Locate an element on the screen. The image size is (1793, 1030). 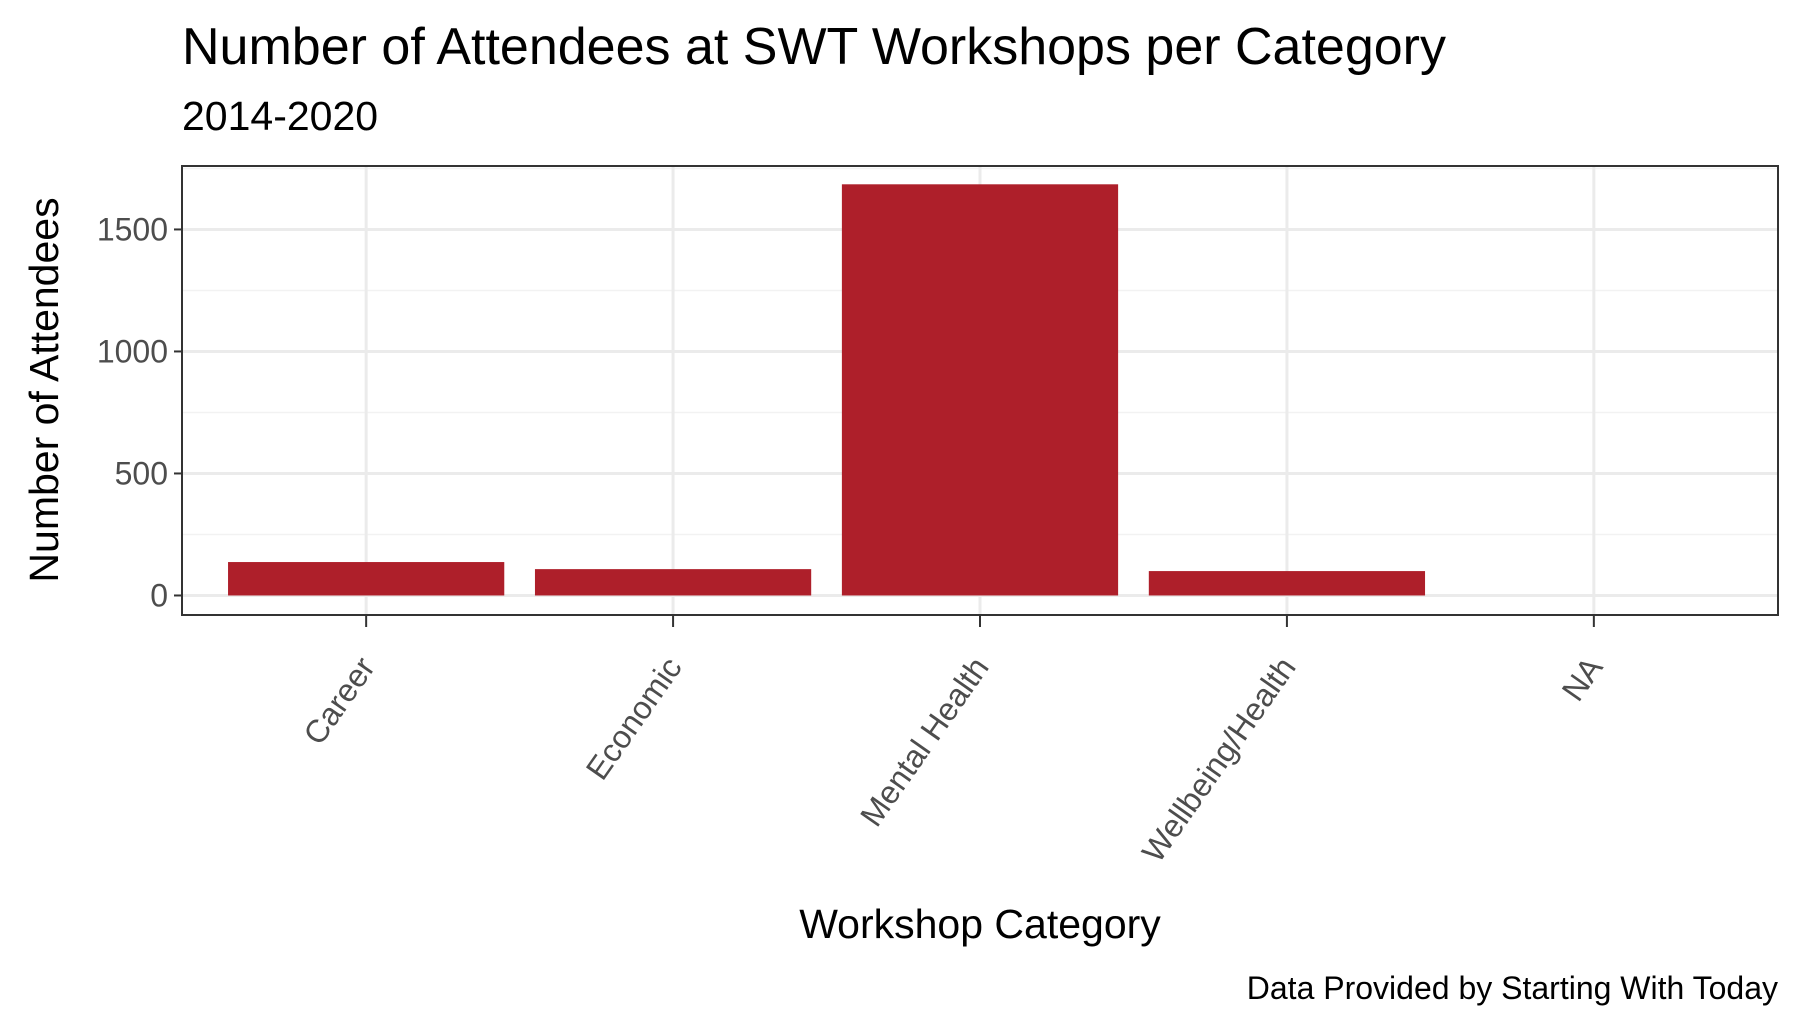
x-tick-label: Economic is located at coordinates (634, 718).